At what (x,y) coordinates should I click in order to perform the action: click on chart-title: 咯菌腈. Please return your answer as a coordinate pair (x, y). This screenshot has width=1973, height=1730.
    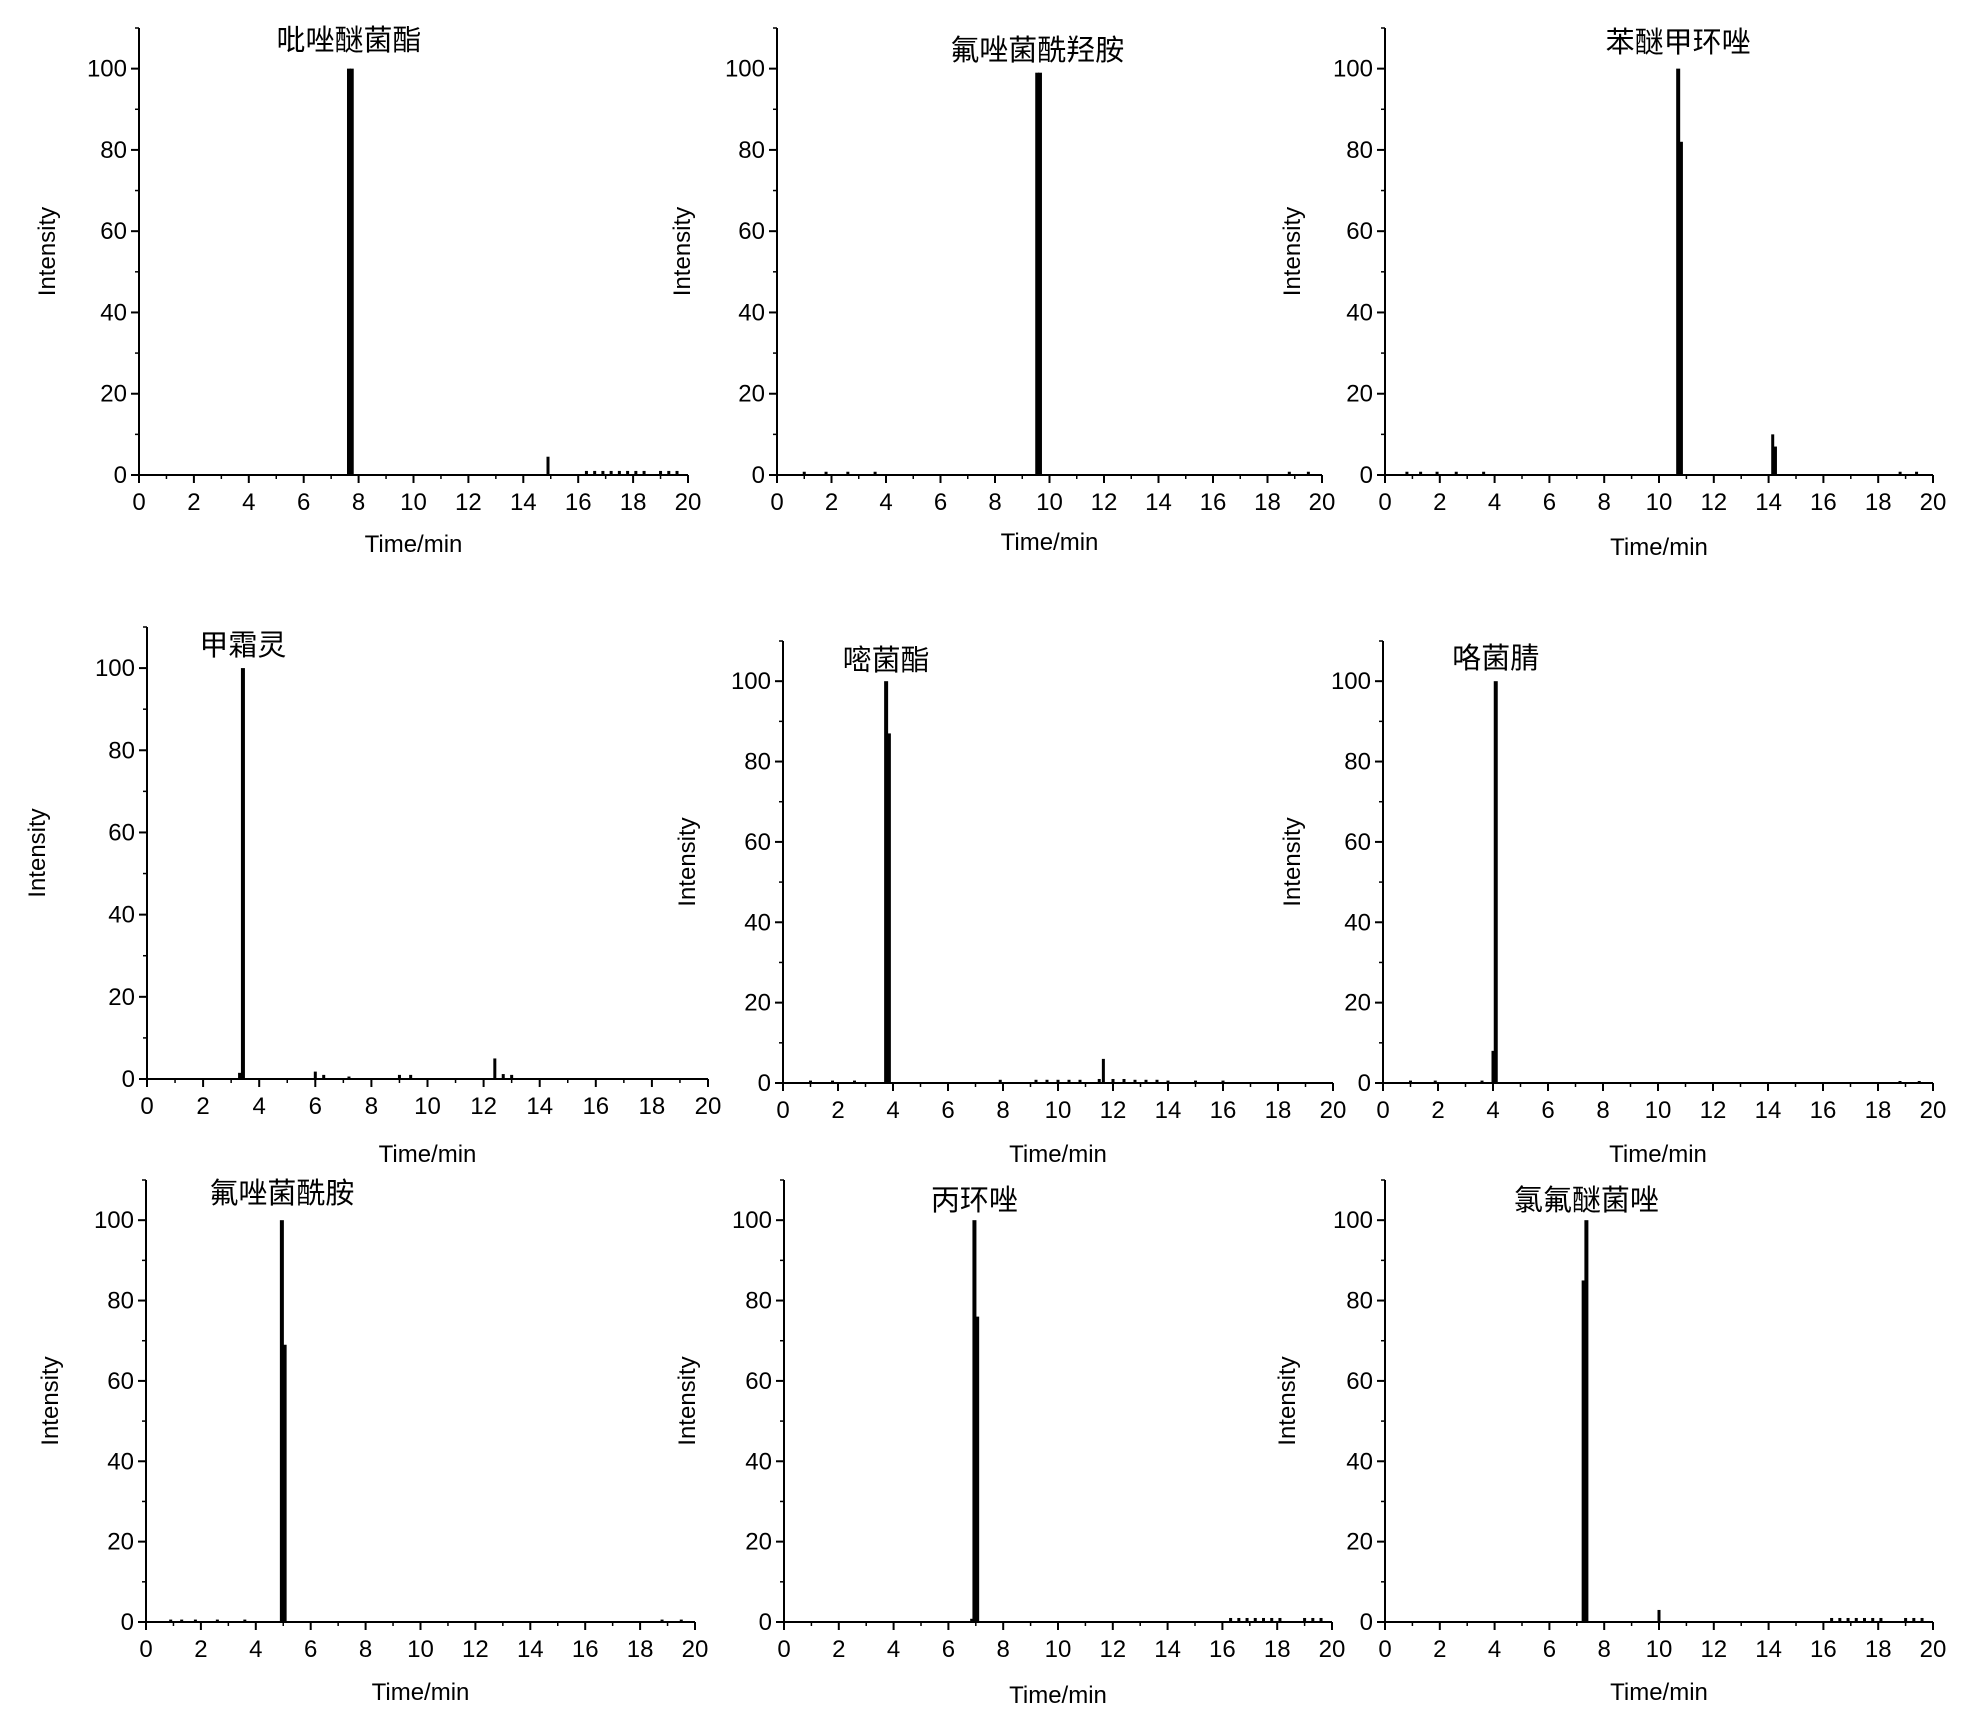
    Looking at the image, I should click on (1495, 658).